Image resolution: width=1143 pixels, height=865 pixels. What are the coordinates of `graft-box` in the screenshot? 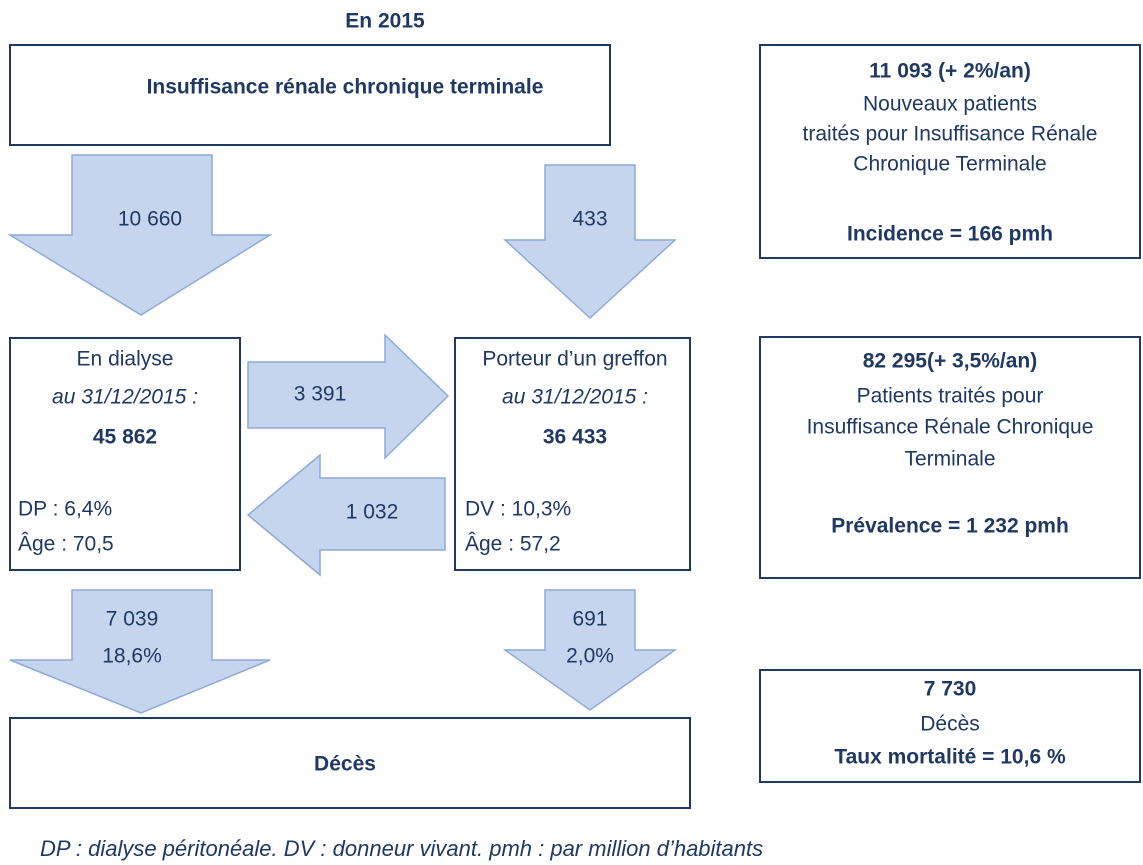 It's located at (572, 454).